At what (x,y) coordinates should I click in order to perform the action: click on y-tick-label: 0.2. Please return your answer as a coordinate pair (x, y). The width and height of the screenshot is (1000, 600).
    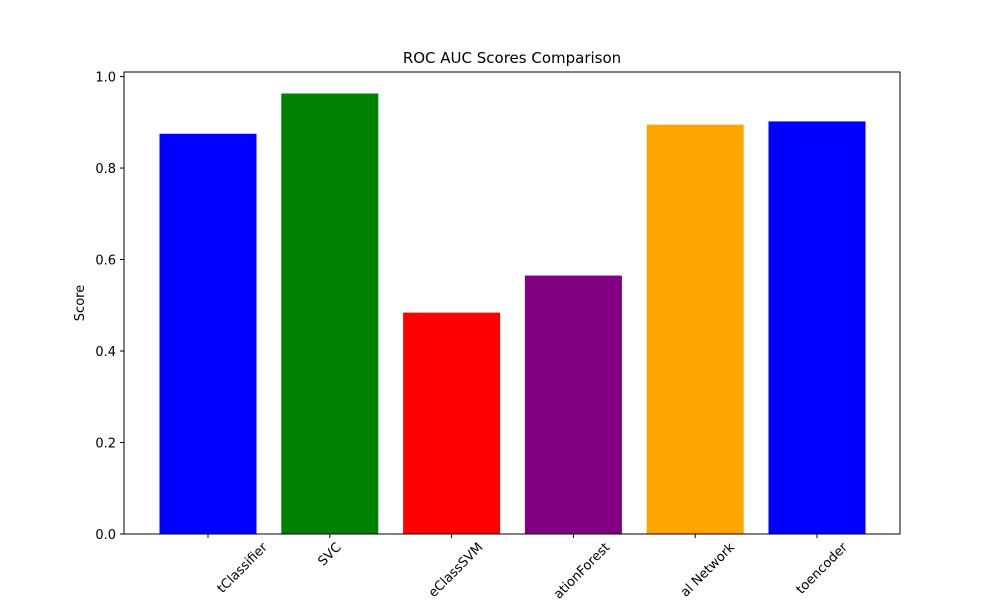
    Looking at the image, I should click on (105, 444).